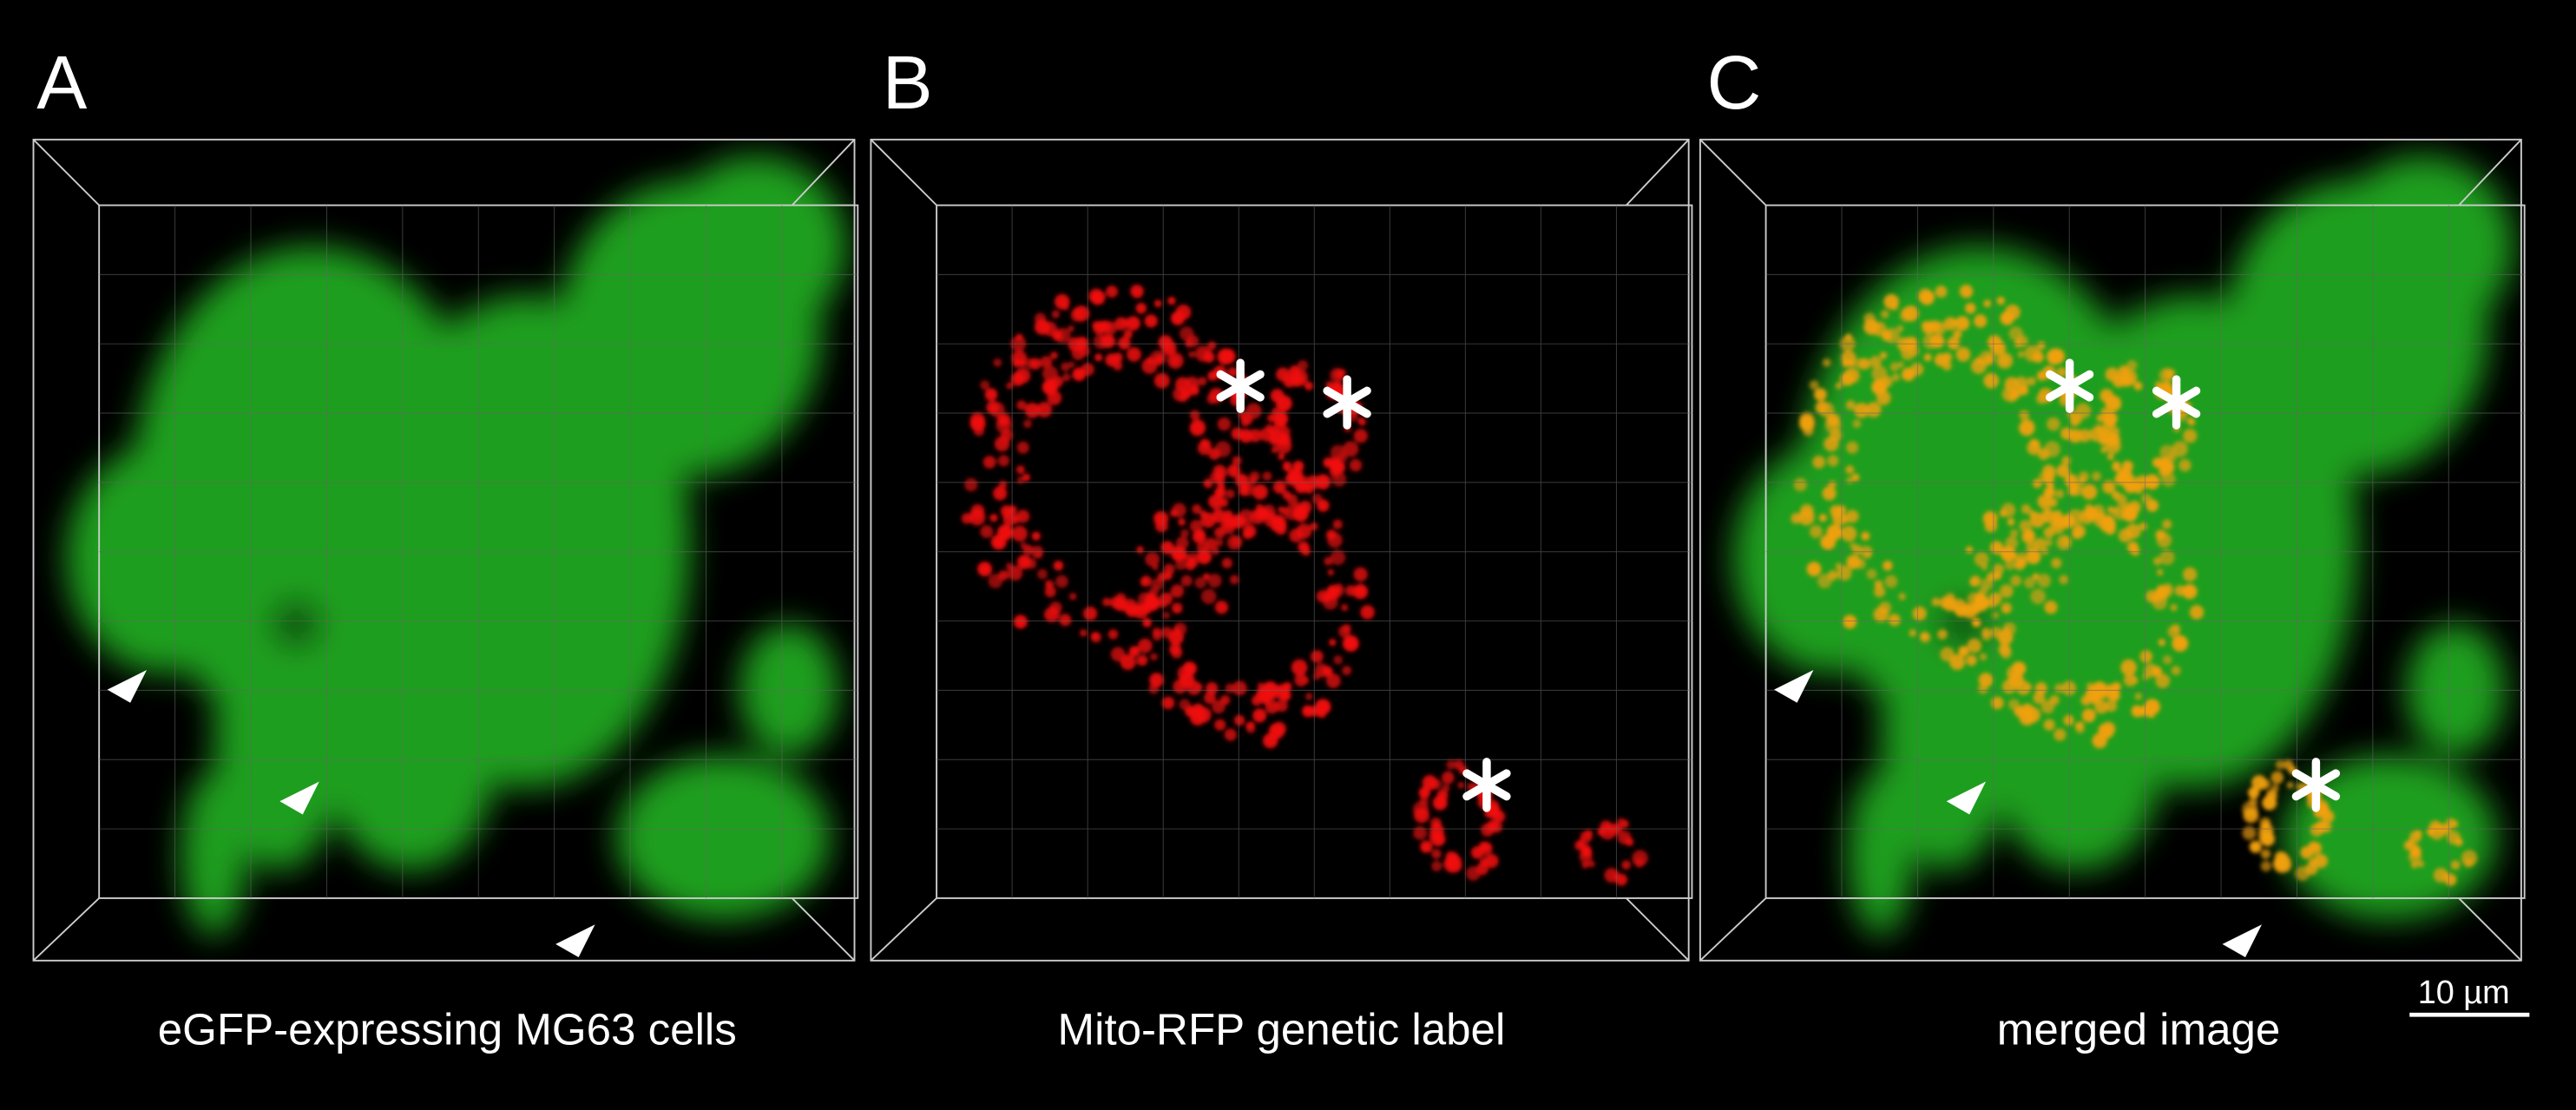 This screenshot has height=1110, width=2576. What do you see at coordinates (823, 173) in the screenshot?
I see `box-edge` at bounding box center [823, 173].